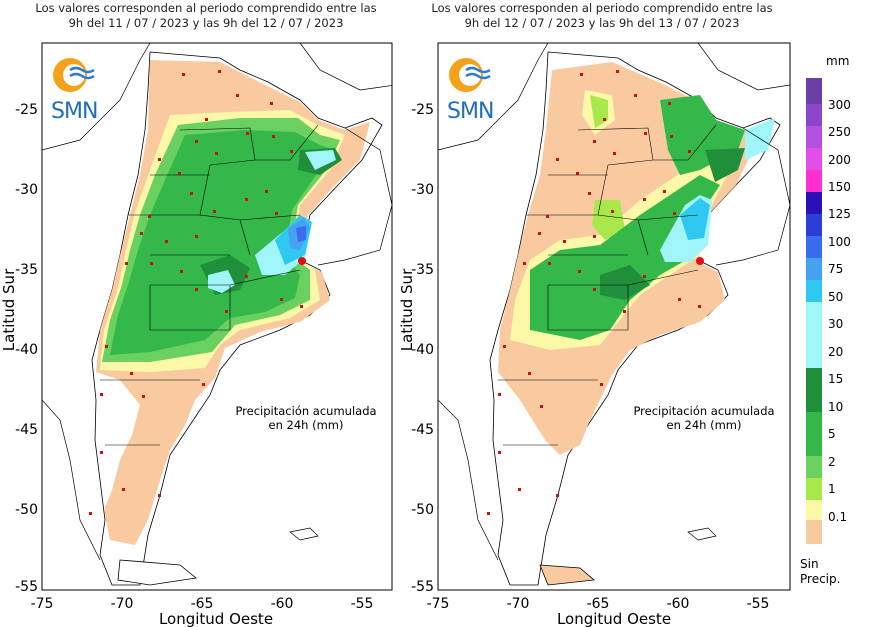 This screenshot has width=873, height=627. Describe the element at coordinates (839, 160) in the screenshot. I see `legend-label: 200` at that location.